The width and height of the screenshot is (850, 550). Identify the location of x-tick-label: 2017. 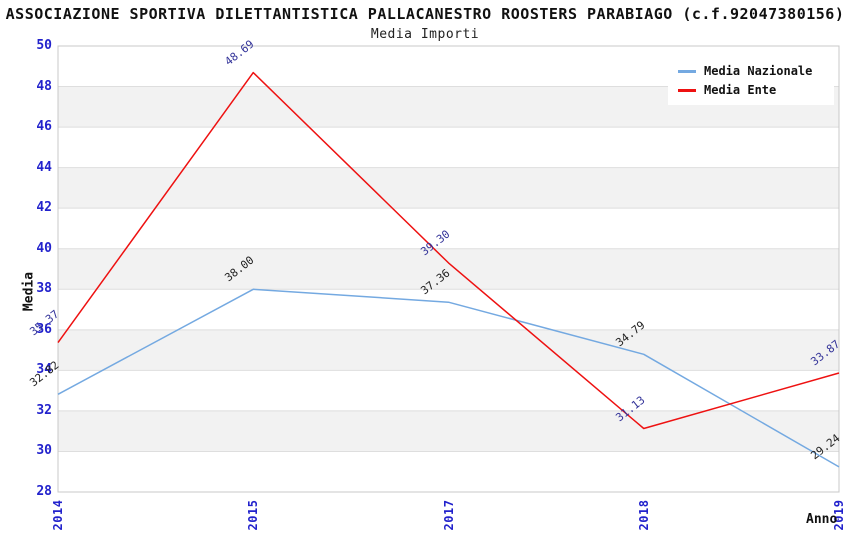
(448, 515).